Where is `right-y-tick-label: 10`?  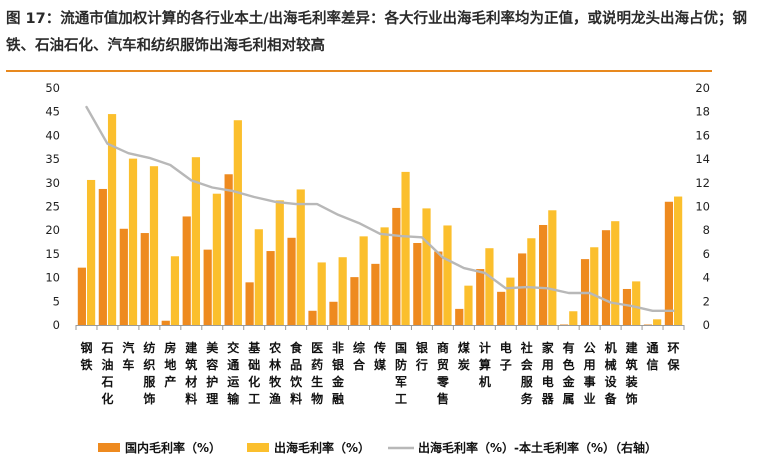 right-y-tick-label: 10 is located at coordinates (702, 207).